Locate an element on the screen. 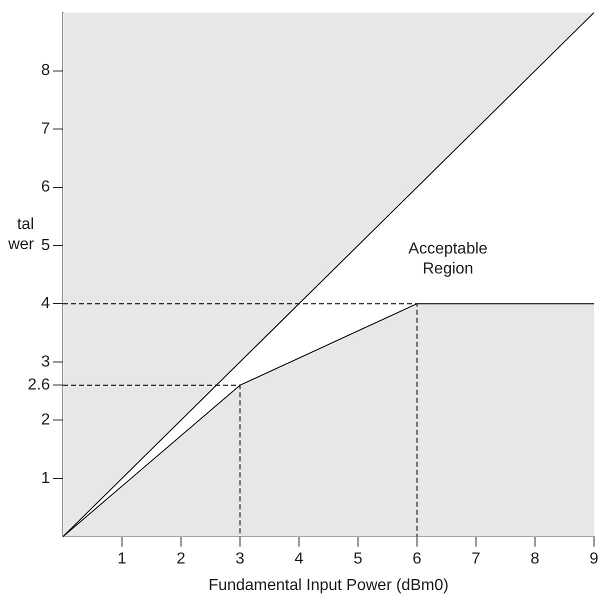 This screenshot has height=603, width=604. x-tick-label: 7 is located at coordinates (476, 559).